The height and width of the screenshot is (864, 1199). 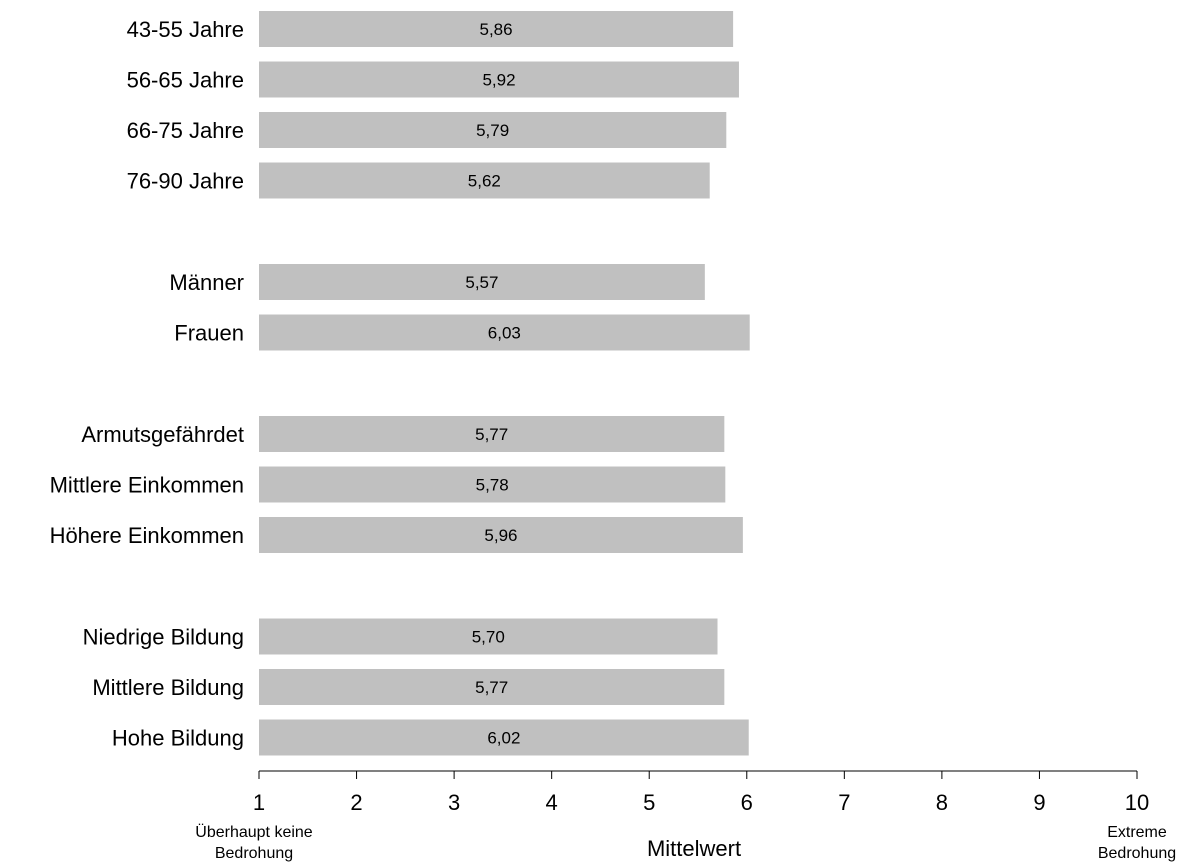 I want to click on x-axis-title: Mittelwert, so click(x=694, y=848).